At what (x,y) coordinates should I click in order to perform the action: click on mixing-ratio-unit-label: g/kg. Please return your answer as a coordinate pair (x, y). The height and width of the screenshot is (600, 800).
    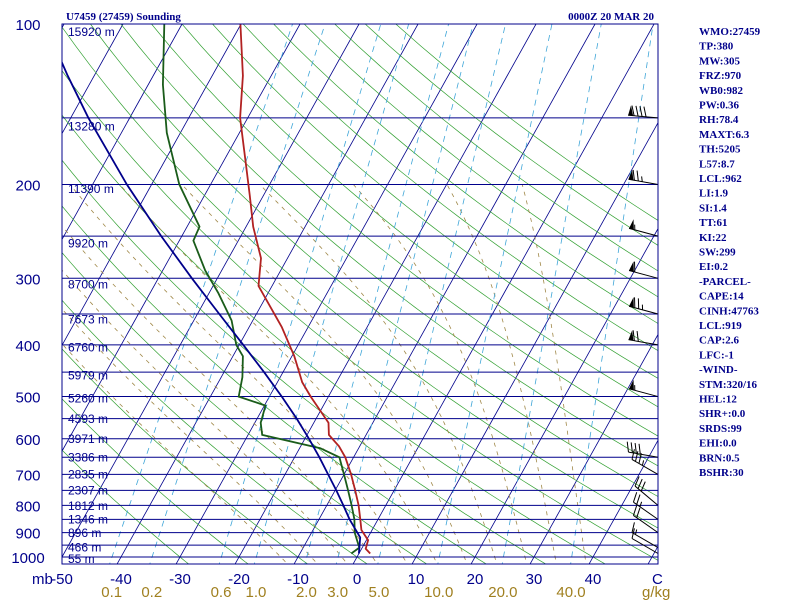
    Looking at the image, I should click on (656, 592).